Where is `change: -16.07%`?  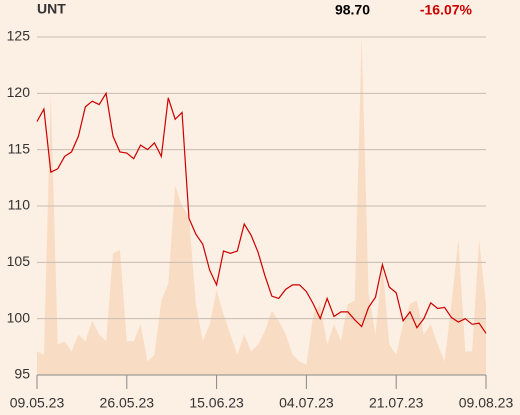 change: -16.07% is located at coordinates (446, 10).